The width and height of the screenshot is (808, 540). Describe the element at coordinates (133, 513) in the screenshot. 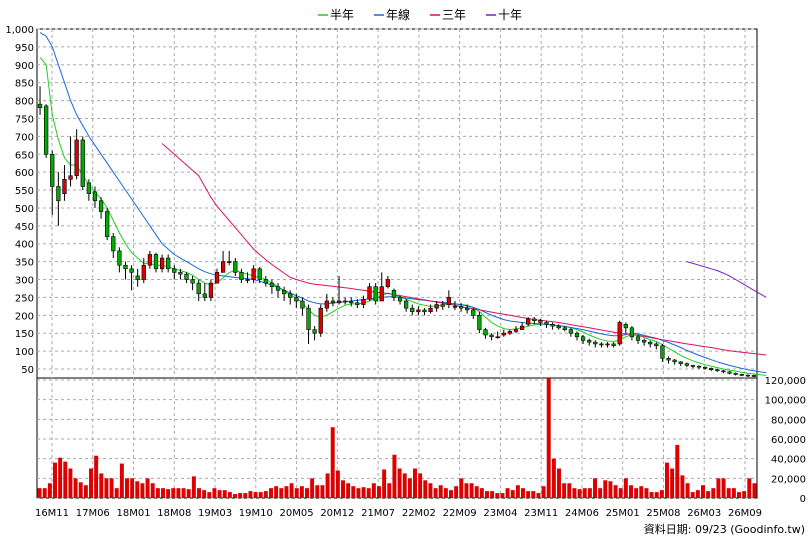

I see `x-tick-label: 18M01` at that location.